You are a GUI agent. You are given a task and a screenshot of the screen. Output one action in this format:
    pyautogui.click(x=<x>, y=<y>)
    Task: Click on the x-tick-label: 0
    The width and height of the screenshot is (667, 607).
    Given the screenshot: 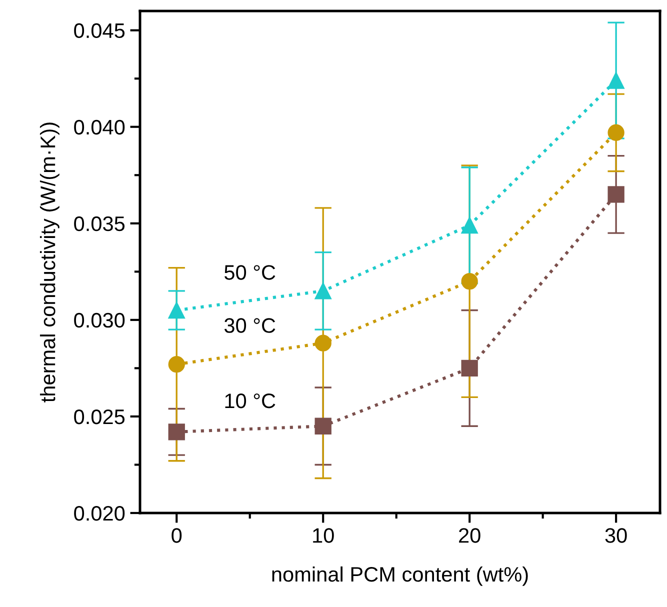 What is the action you would take?
    pyautogui.click(x=177, y=535)
    